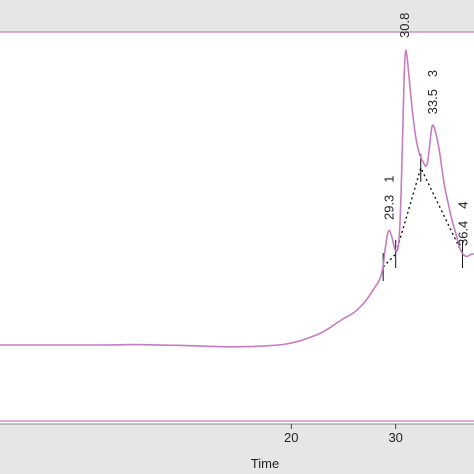  I want to click on peak-number-1: 1, so click(388, 178).